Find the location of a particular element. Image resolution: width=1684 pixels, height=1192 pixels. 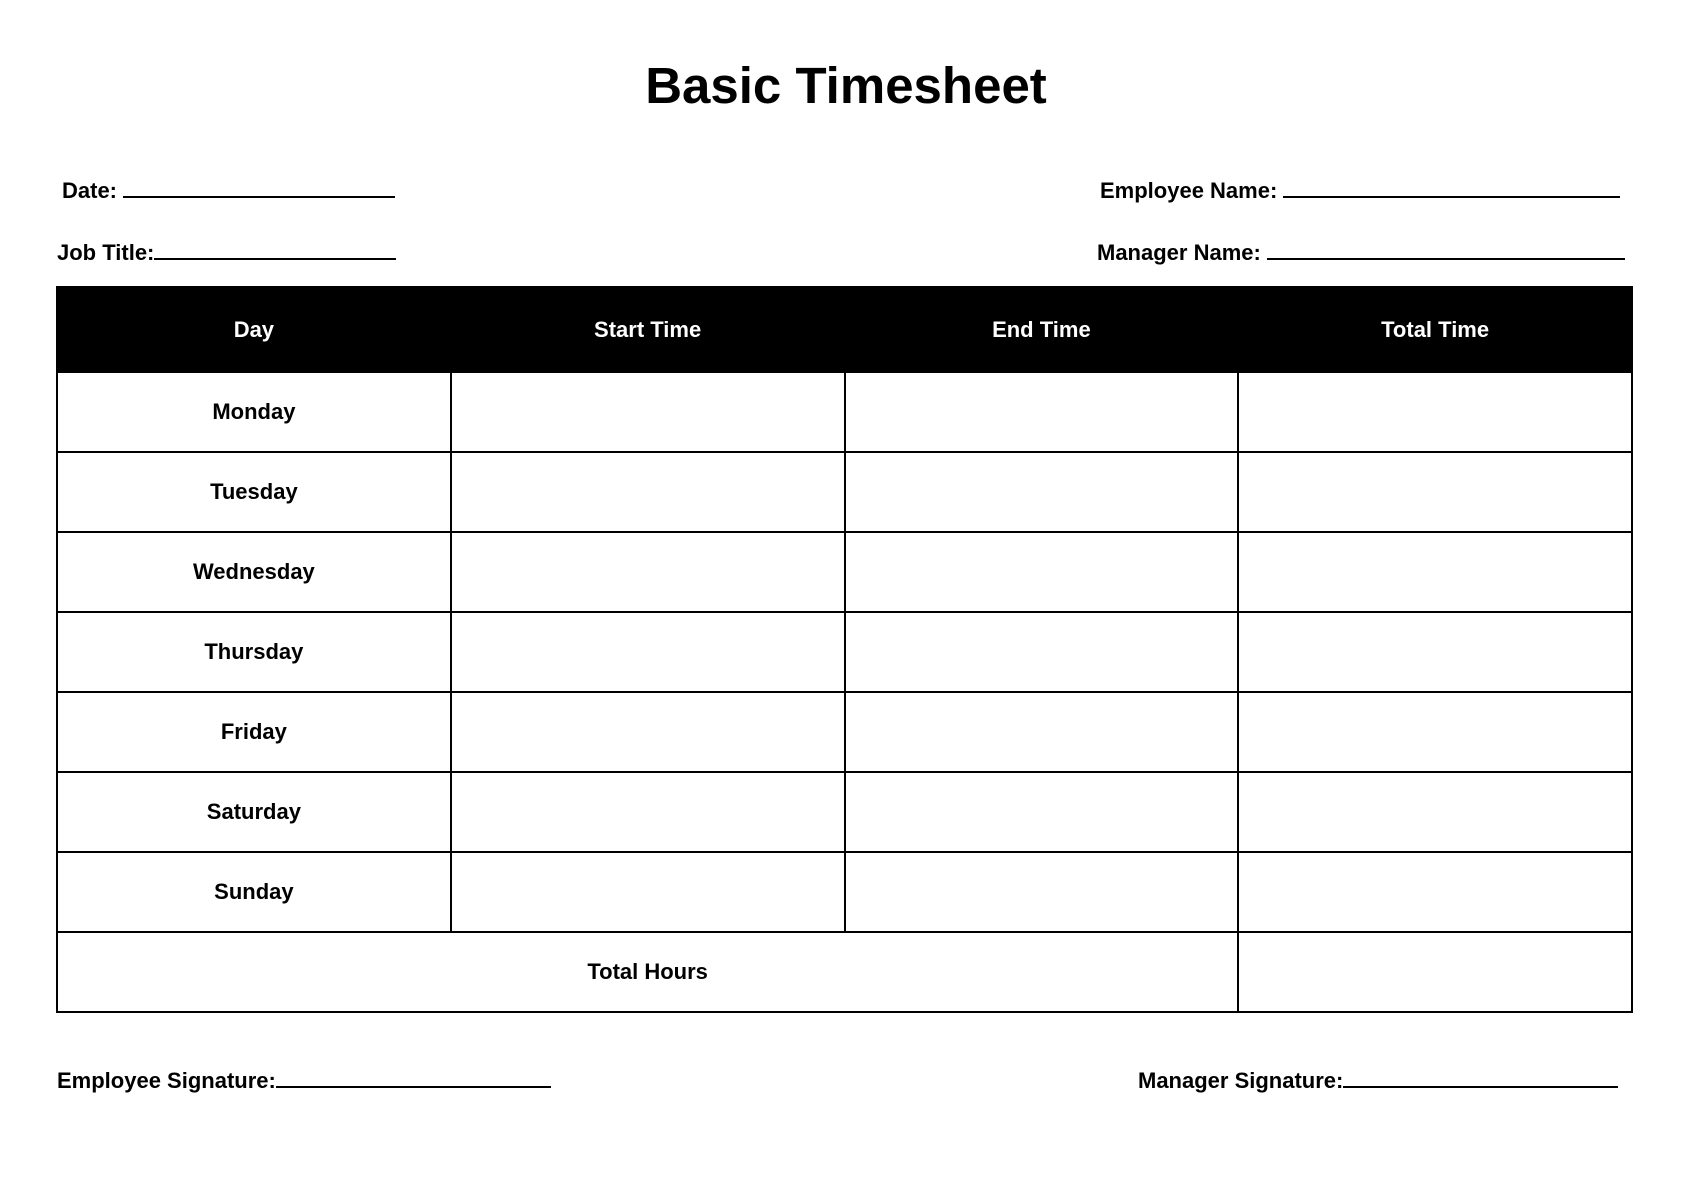

manager-signature-field: Manager Signature: is located at coordinates (1378, 1080).